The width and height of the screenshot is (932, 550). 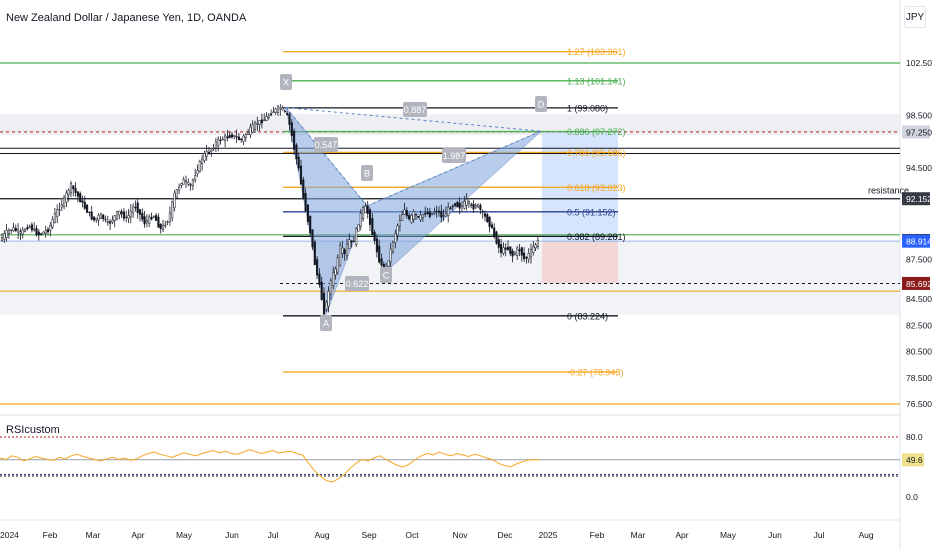 What do you see at coordinates (454, 168) in the screenshot?
I see `pattern-bd-dashed` at bounding box center [454, 168].